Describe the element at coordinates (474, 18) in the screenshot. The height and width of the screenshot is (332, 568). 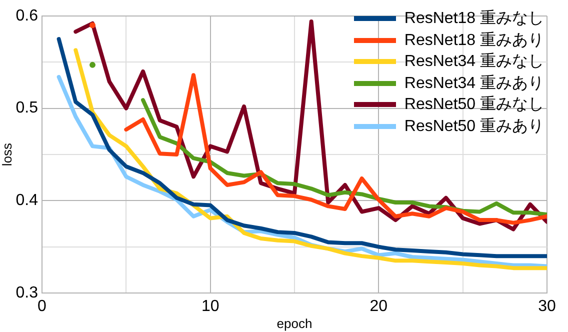
I see `legend-label: ResNet18 重みなし` at that location.